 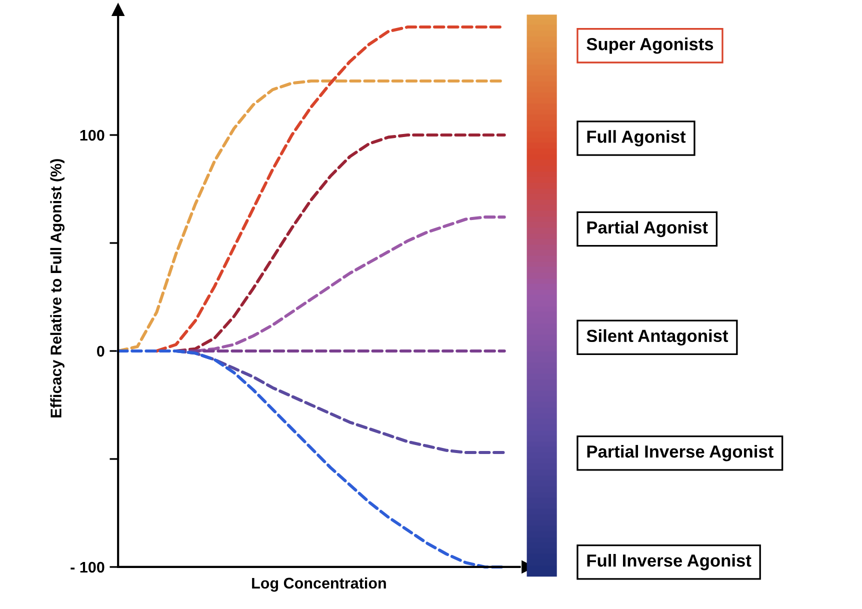 I want to click on text: Full Inverse Agonist, so click(x=669, y=562).